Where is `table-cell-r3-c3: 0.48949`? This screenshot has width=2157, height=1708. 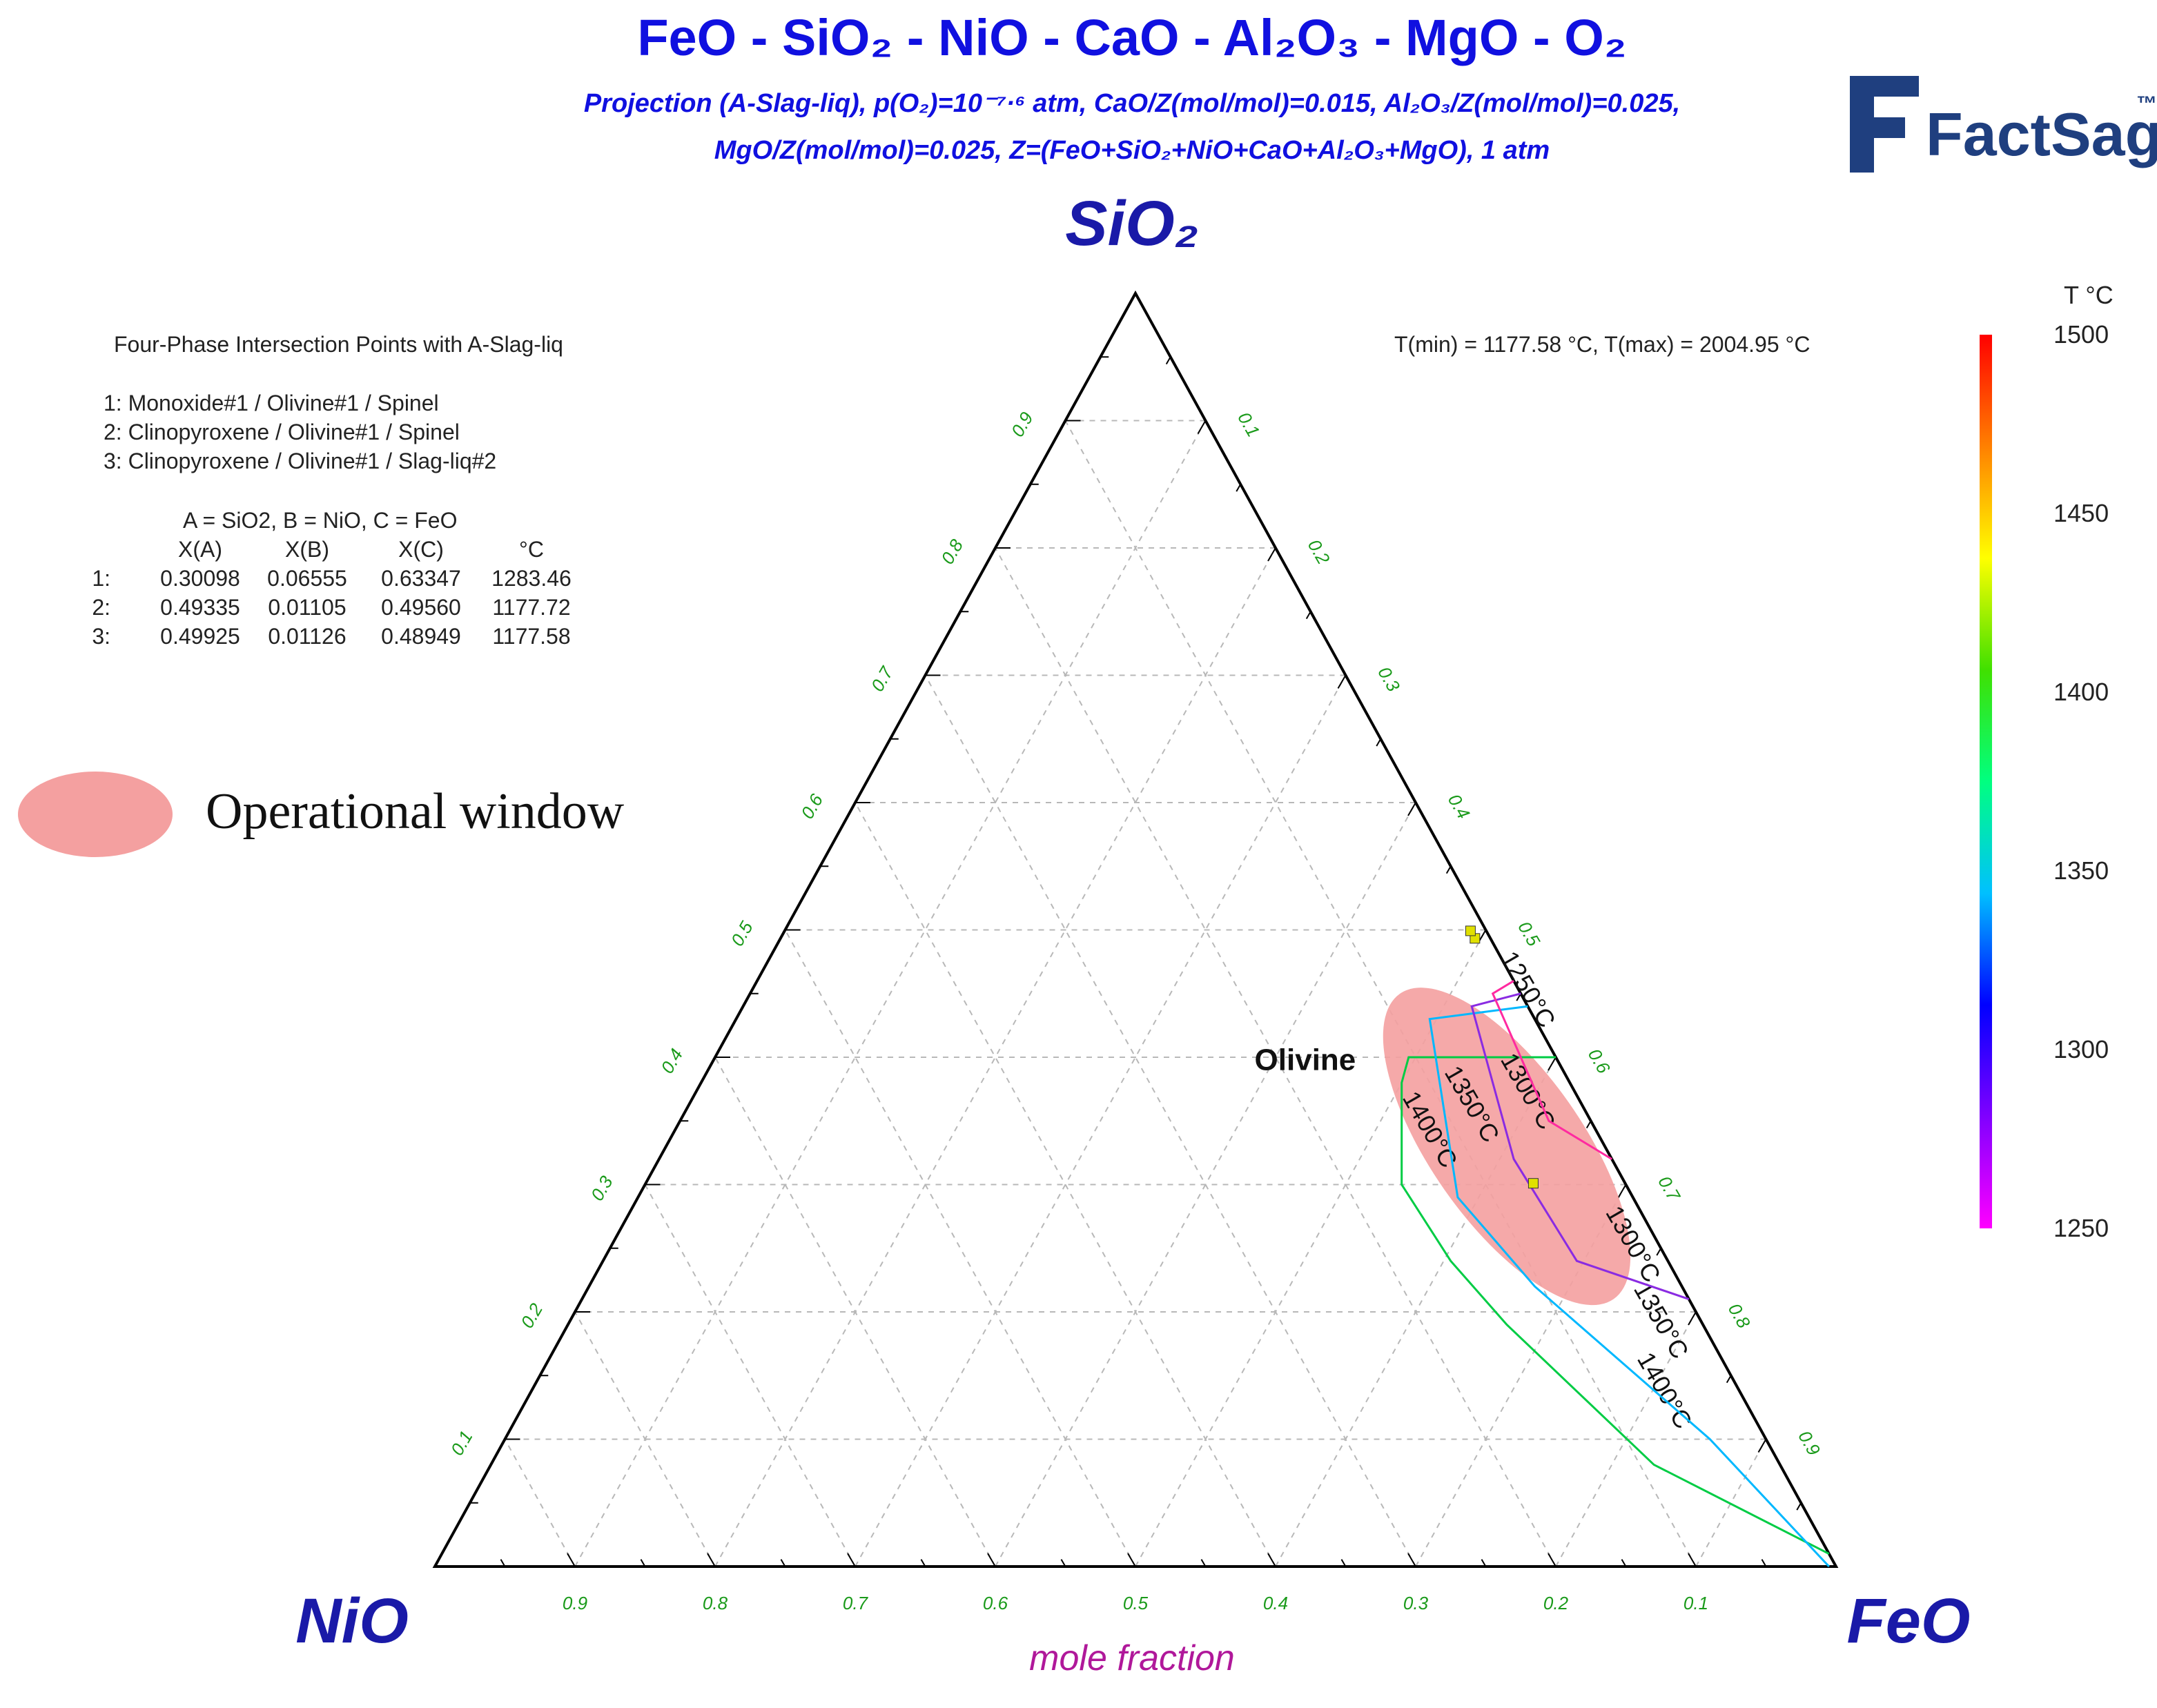
table-cell-r3-c3: 0.48949 is located at coordinates (421, 636).